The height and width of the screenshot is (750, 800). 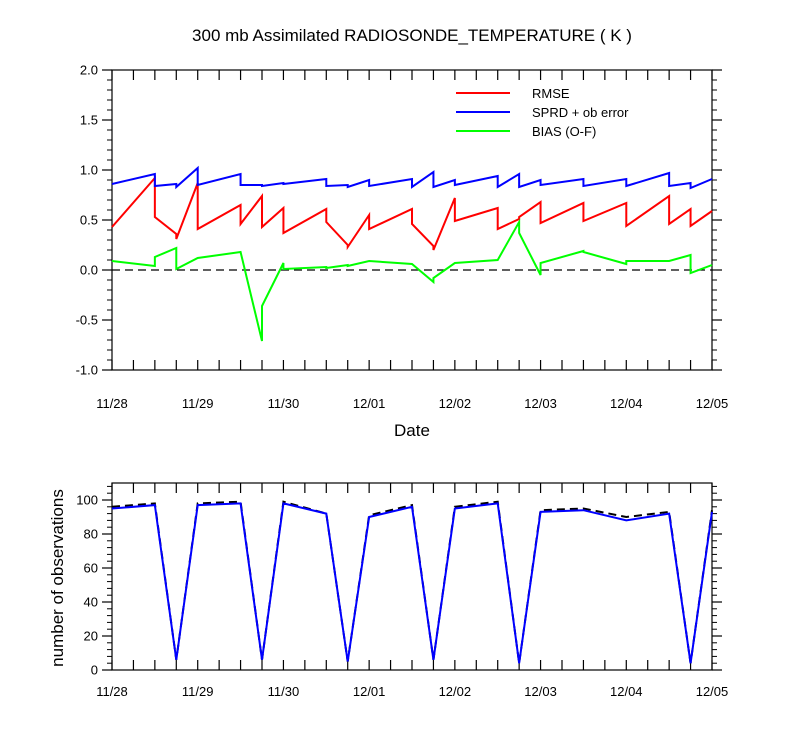 I want to click on series-line-sprd-ob-error, so click(x=412, y=177).